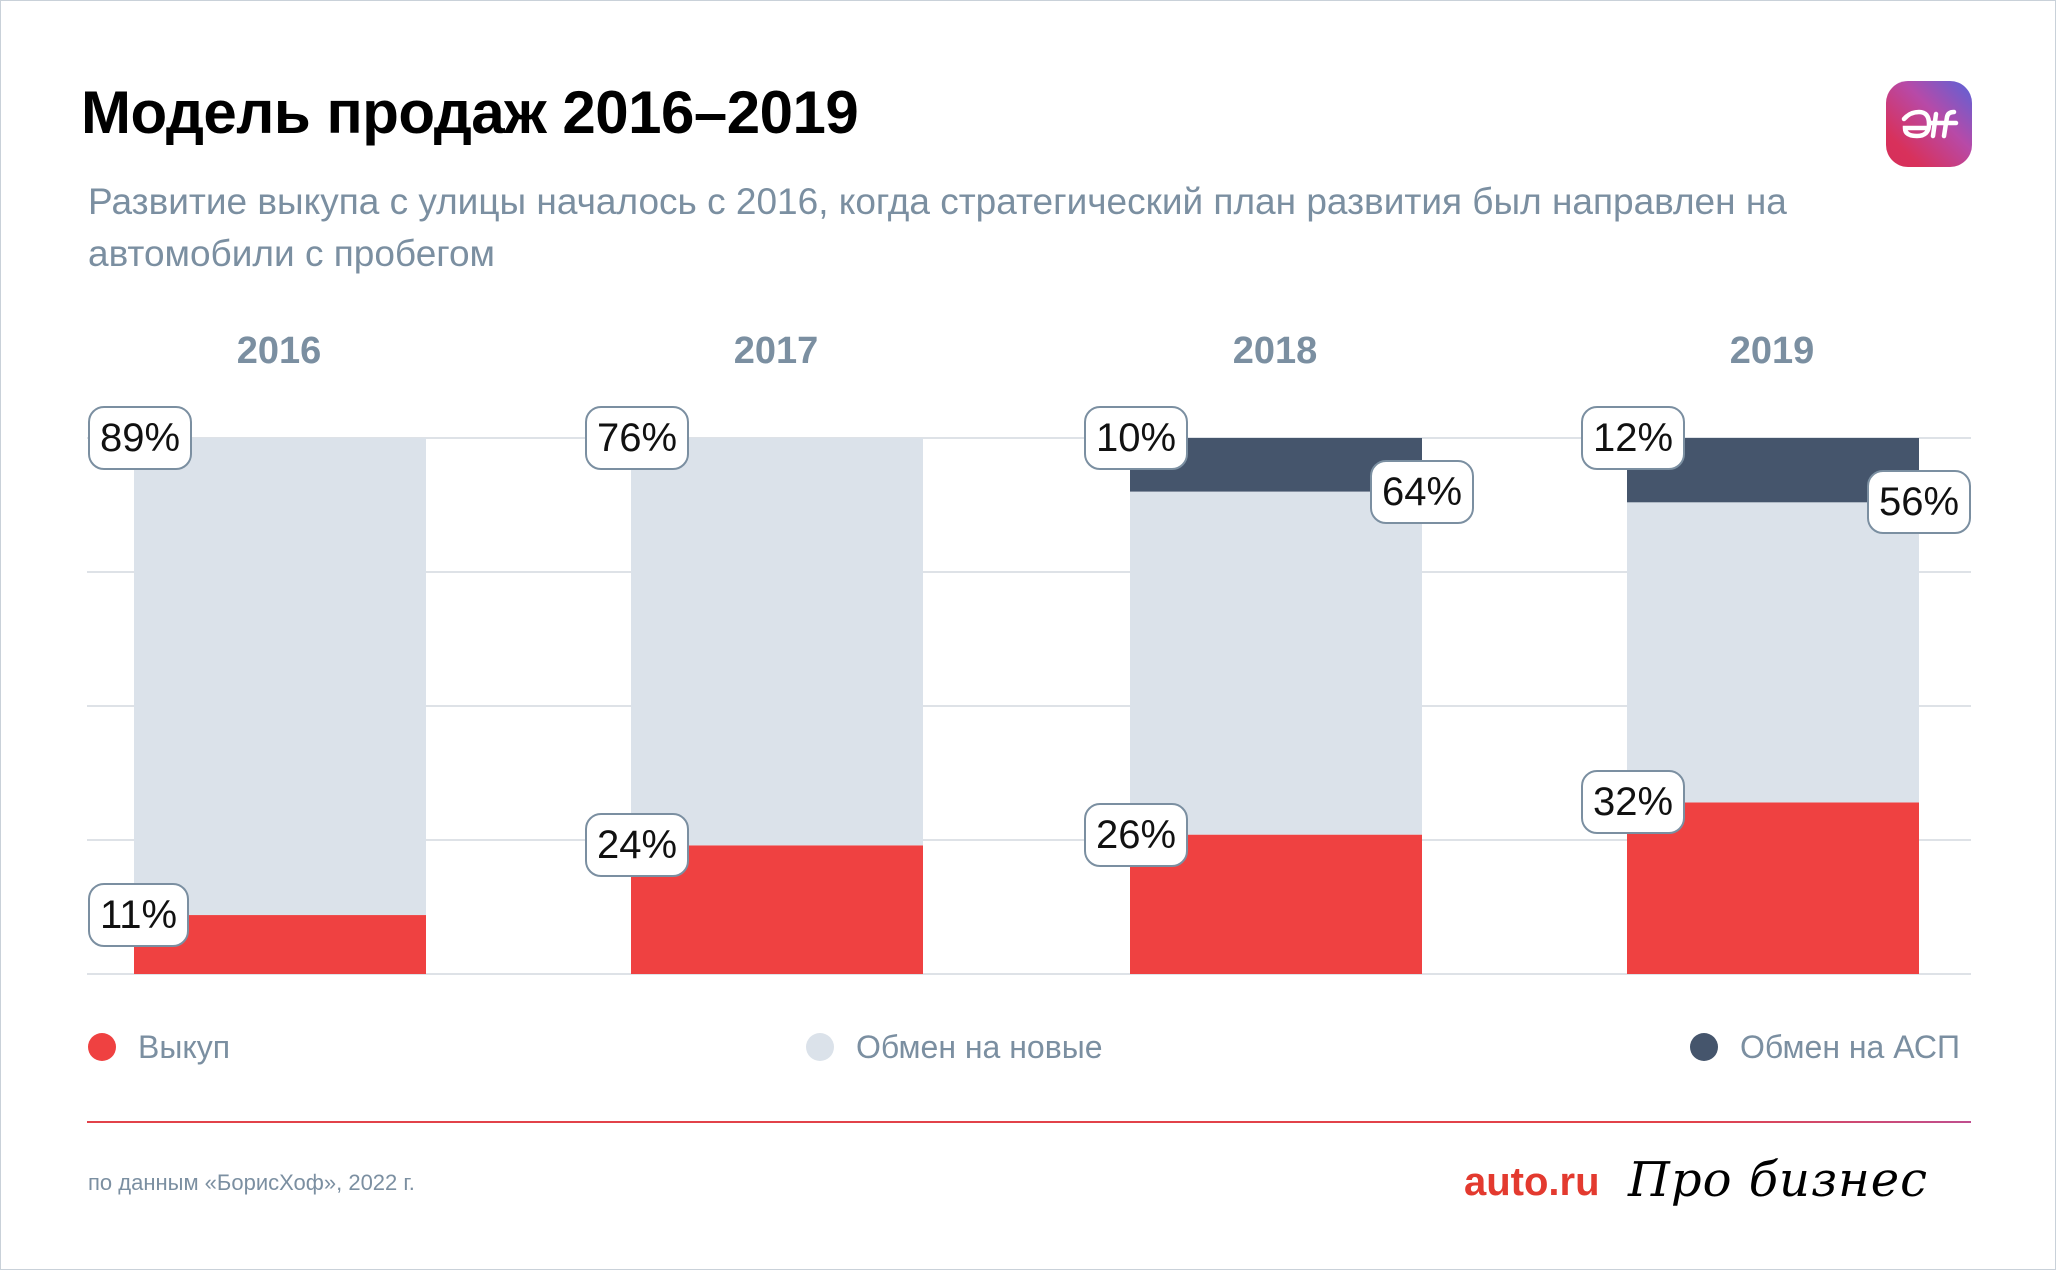 The height and width of the screenshot is (1272, 2058). What do you see at coordinates (1773, 652) in the screenshot?
I see `bar-2019-Обмен-на-новые` at bounding box center [1773, 652].